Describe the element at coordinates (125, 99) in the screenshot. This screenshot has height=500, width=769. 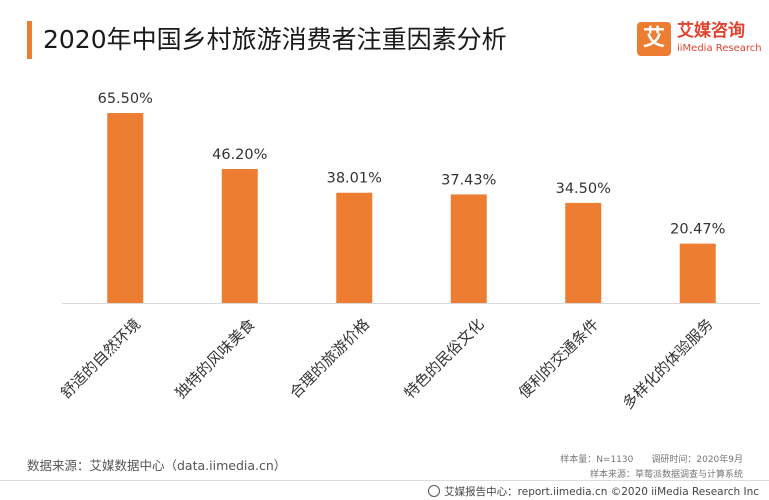
I see `data-label: 65.50%` at that location.